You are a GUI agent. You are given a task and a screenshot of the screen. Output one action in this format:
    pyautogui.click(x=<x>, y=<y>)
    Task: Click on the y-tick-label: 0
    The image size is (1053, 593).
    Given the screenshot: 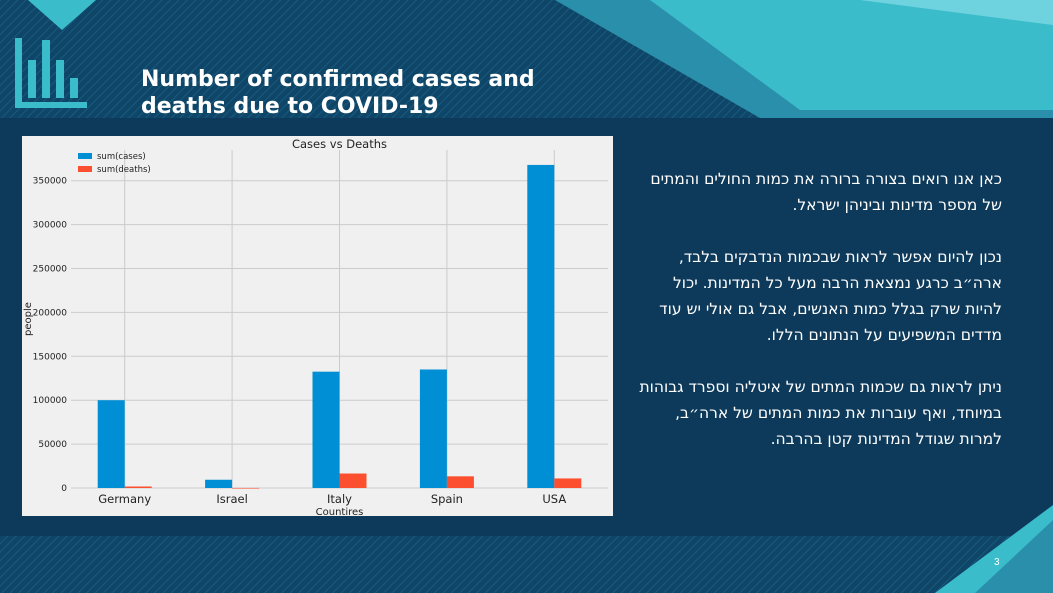 What is the action you would take?
    pyautogui.click(x=64, y=489)
    